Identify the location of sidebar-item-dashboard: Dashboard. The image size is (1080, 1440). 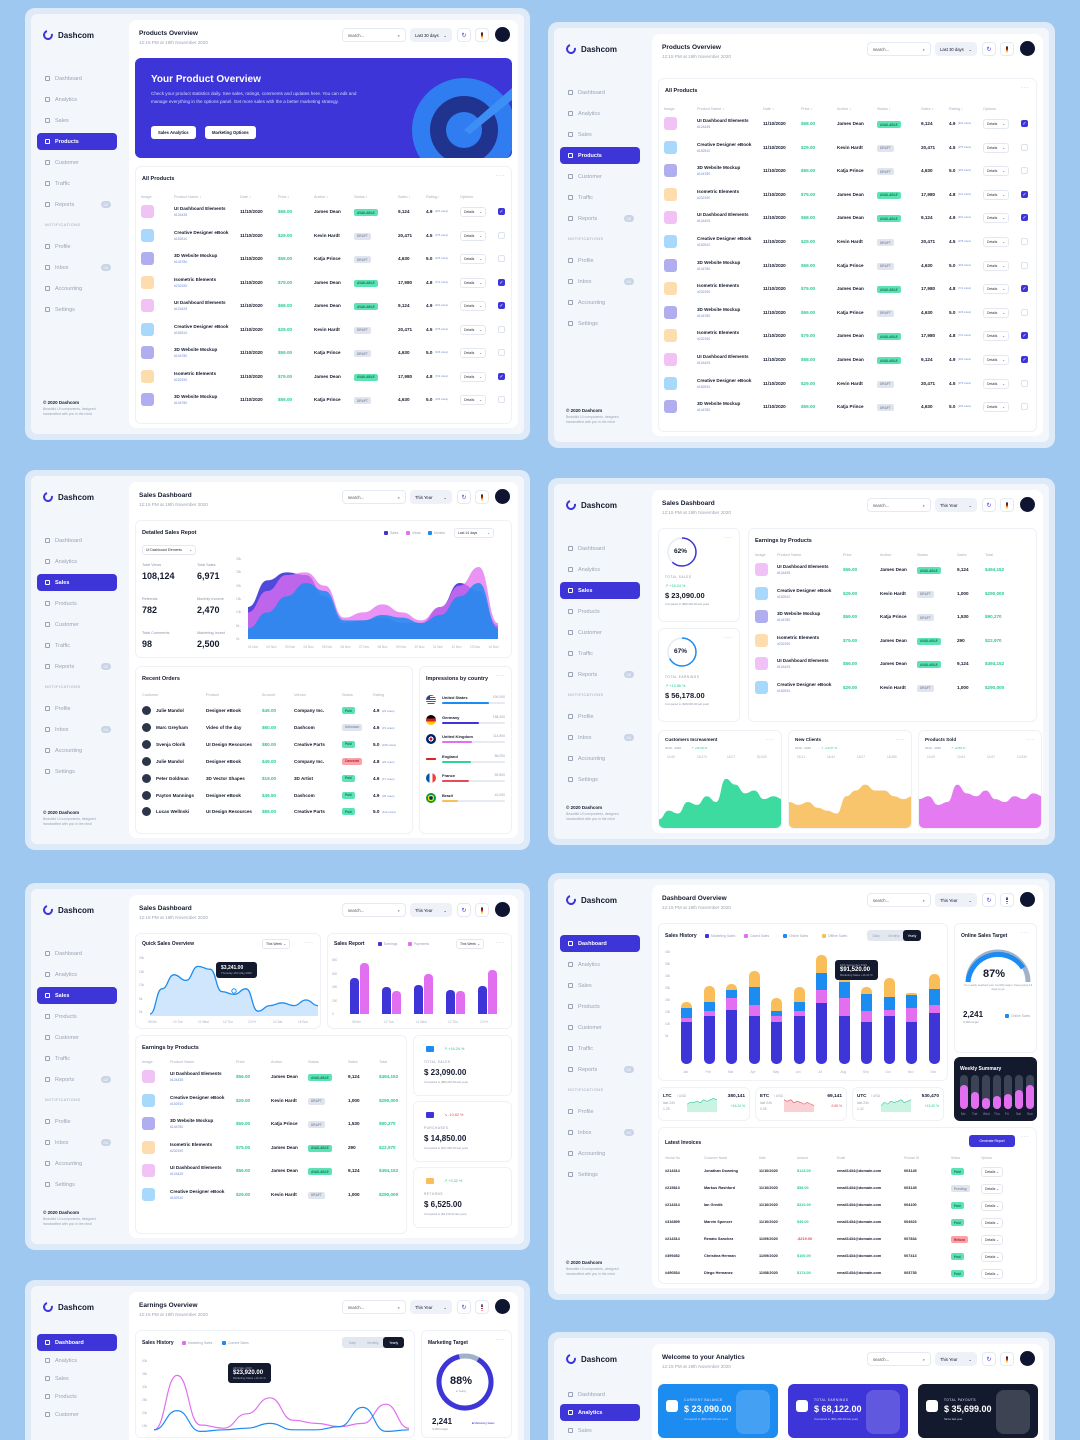
(77, 78).